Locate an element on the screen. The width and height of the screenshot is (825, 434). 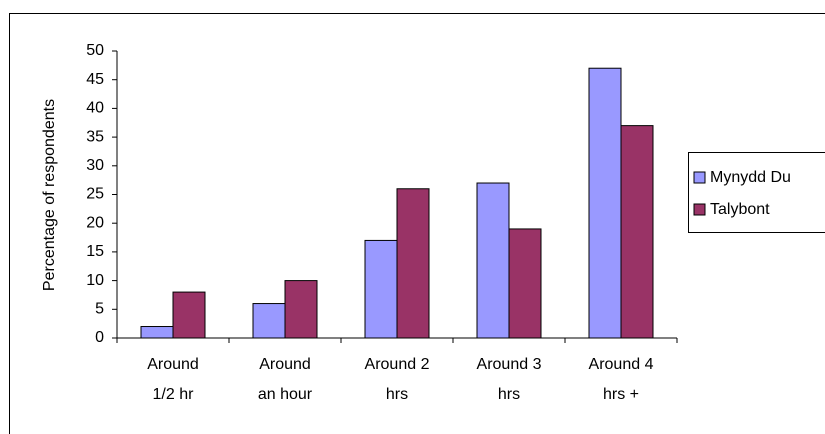
x-tick-label: 1/2 hr is located at coordinates (174, 394).